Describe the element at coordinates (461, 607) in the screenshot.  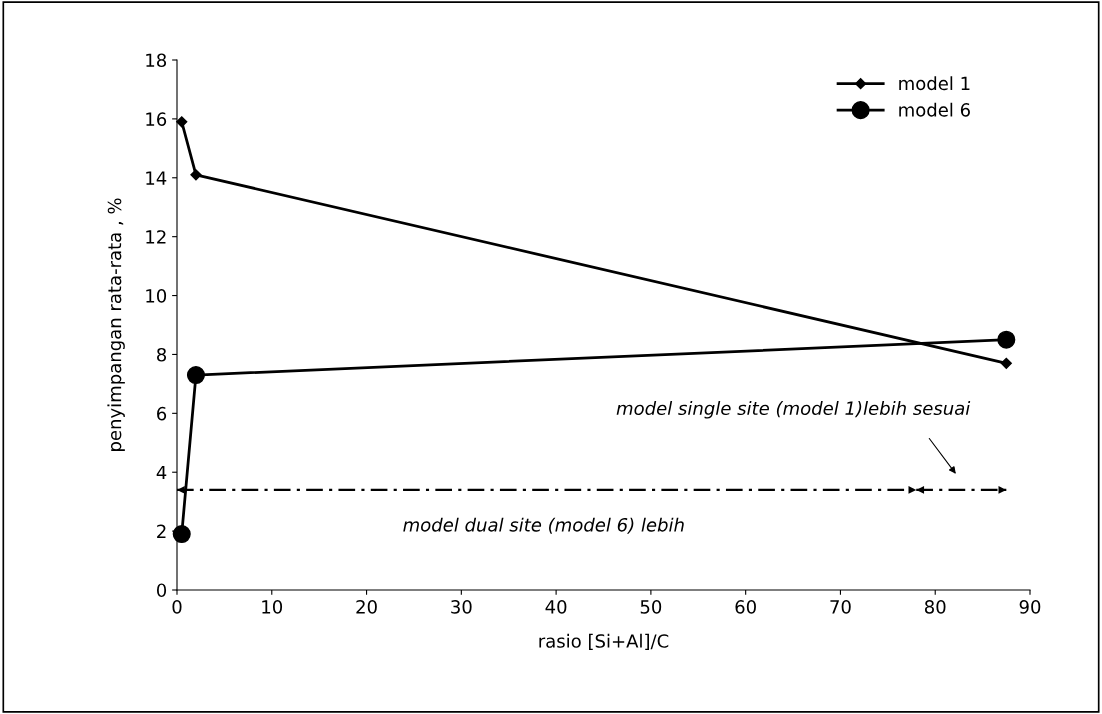
I see `x-tick-label: 30` at that location.